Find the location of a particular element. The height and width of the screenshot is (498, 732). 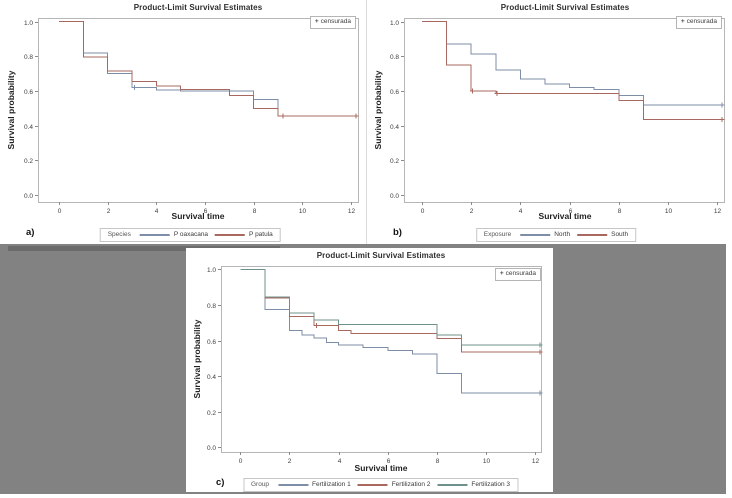

panel-b-x-axis-label: Survival time is located at coordinates (565, 216).